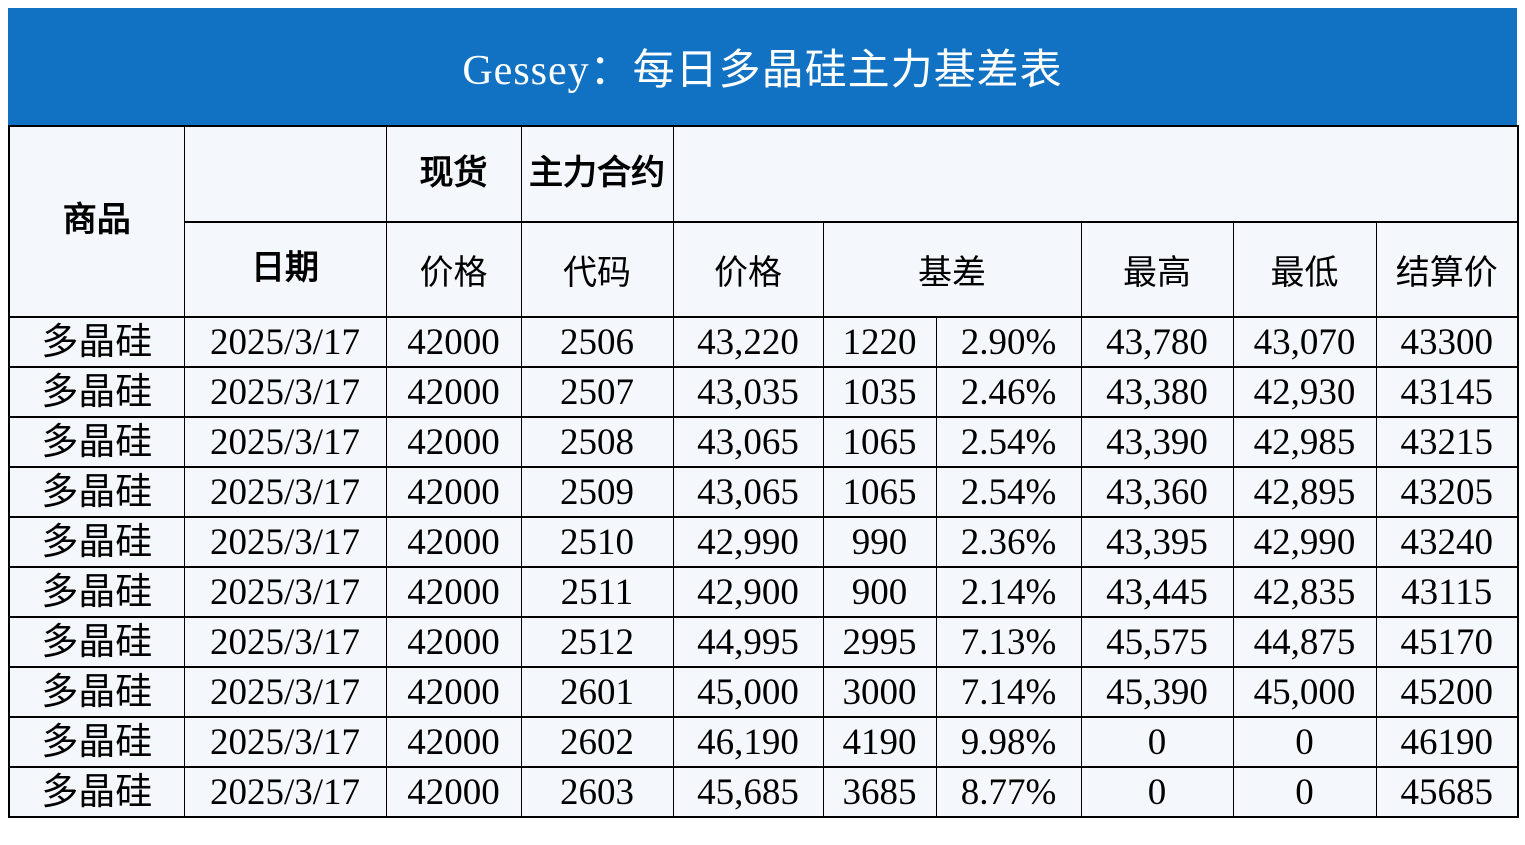 The image size is (1525, 845). I want to click on cell-high: 43,780, so click(1157, 342).